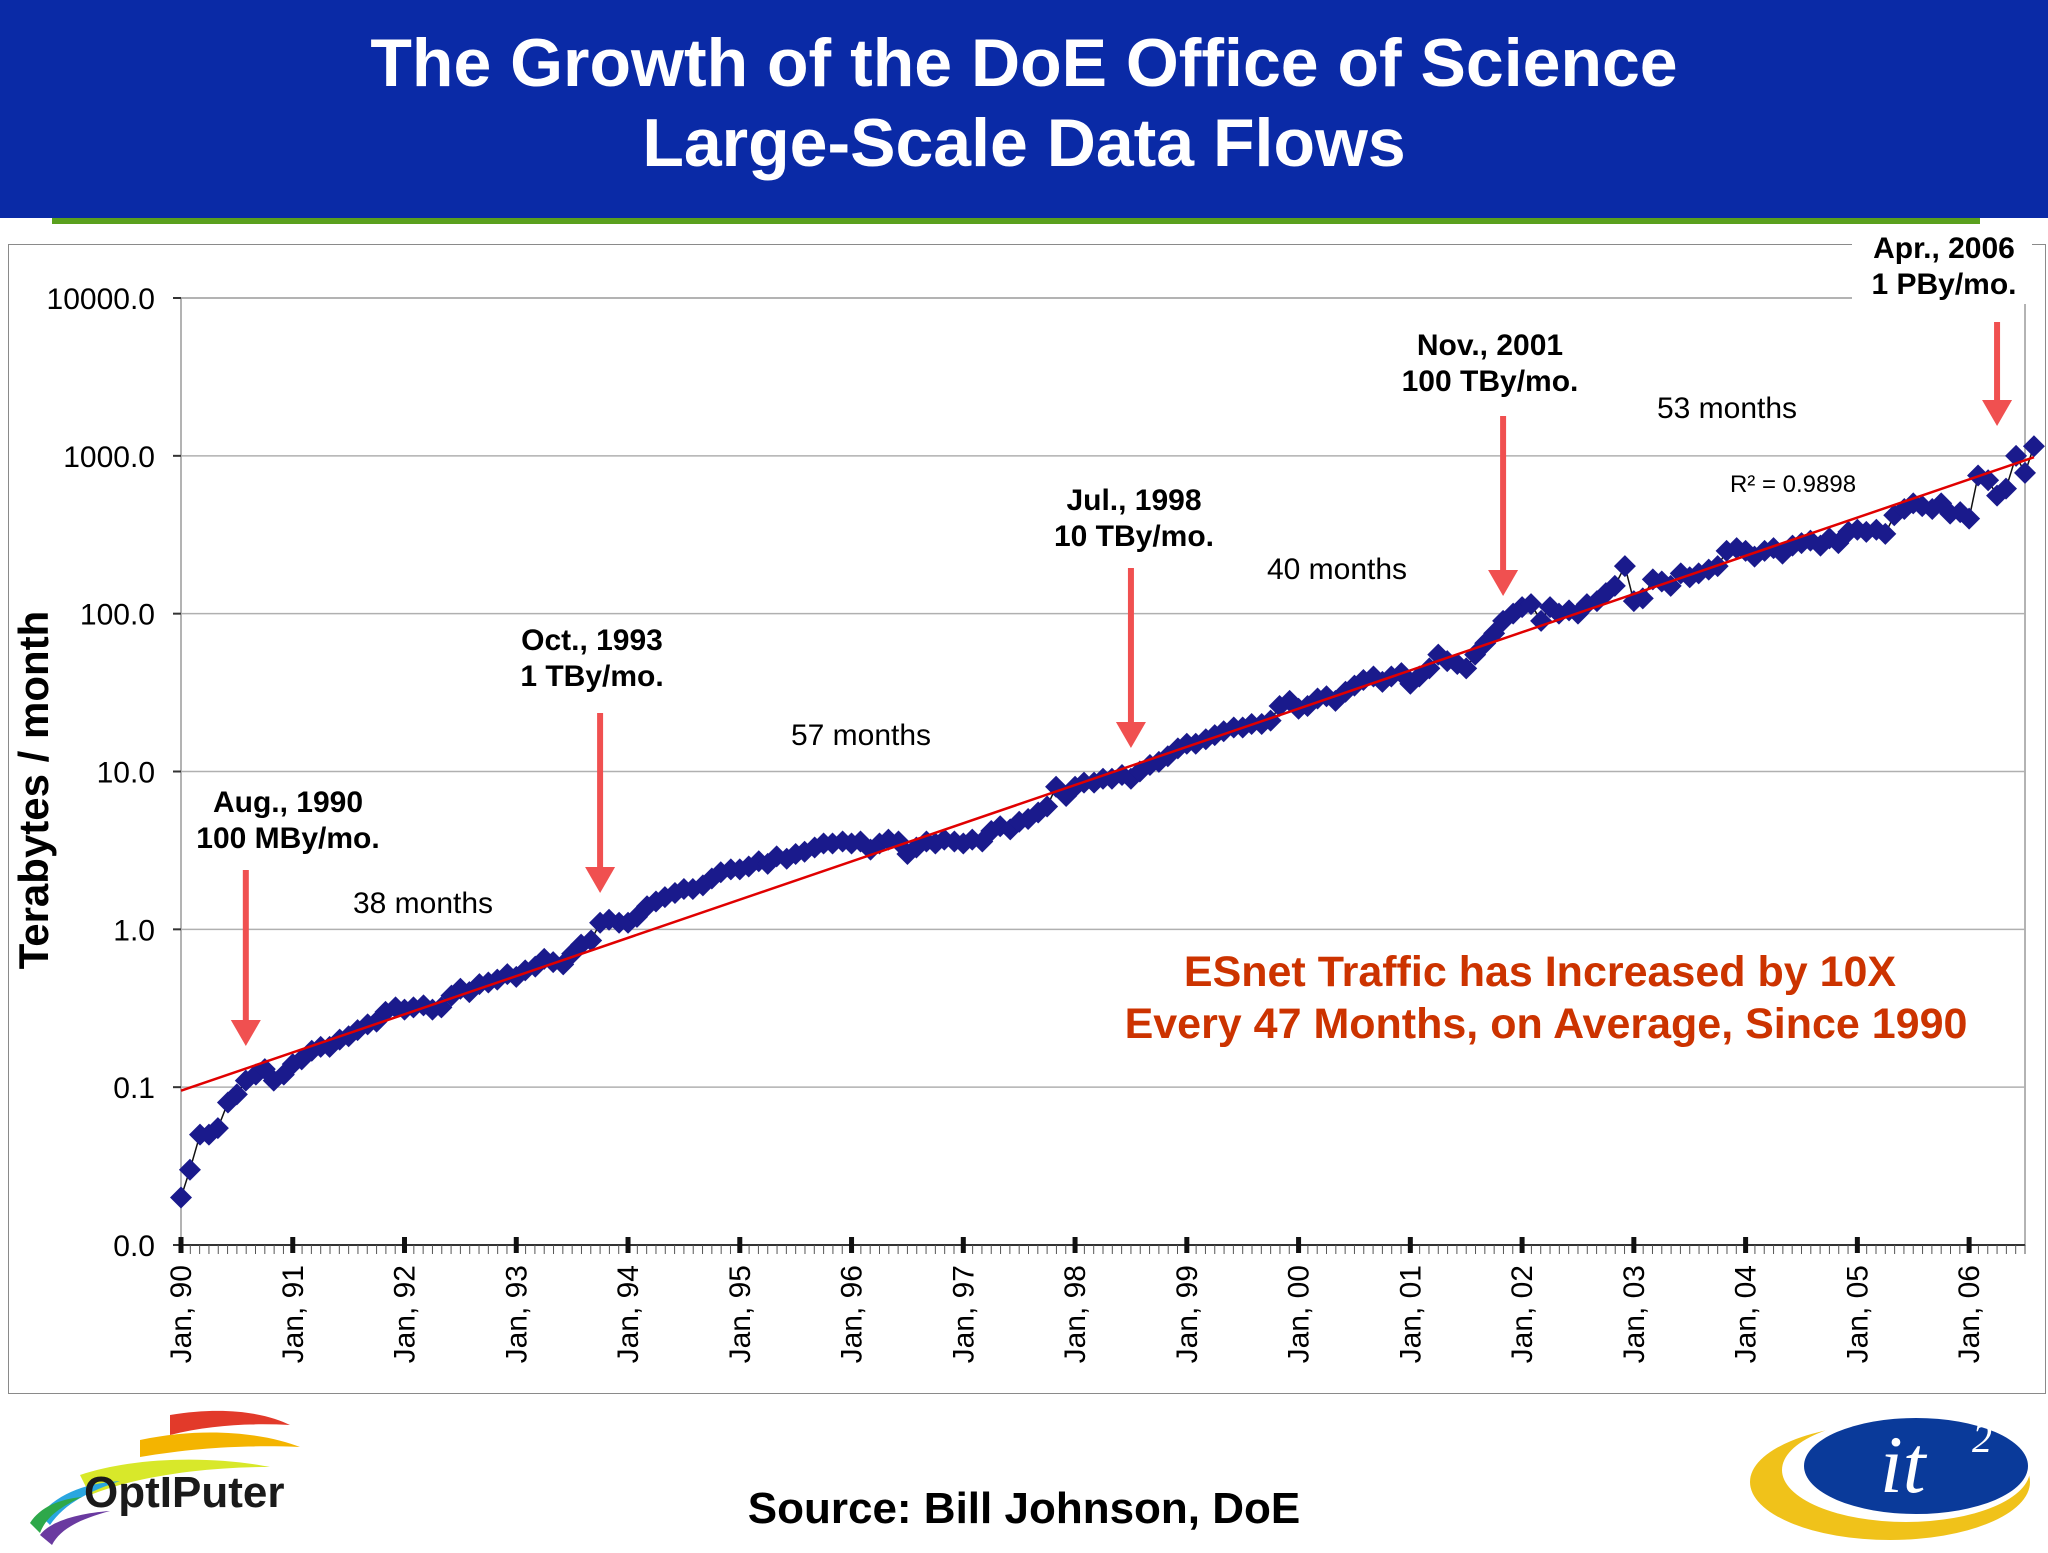  What do you see at coordinates (1546, 1024) in the screenshot?
I see `callout-line-2: Every 47 Months, on Average, Since 1990` at bounding box center [1546, 1024].